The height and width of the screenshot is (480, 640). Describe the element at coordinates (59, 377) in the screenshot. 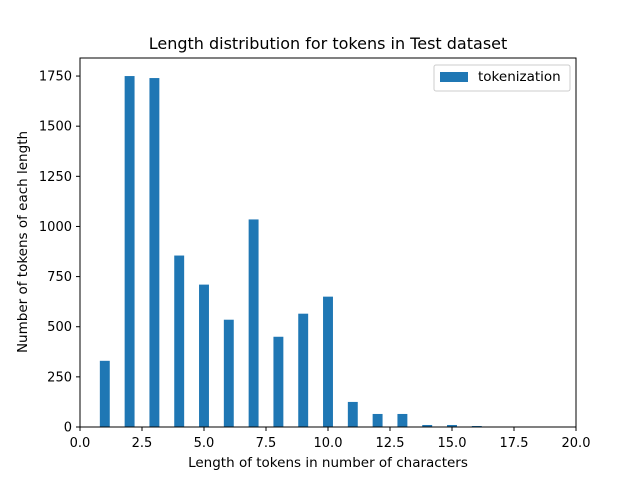

I see `y-tick-label: 250` at that location.